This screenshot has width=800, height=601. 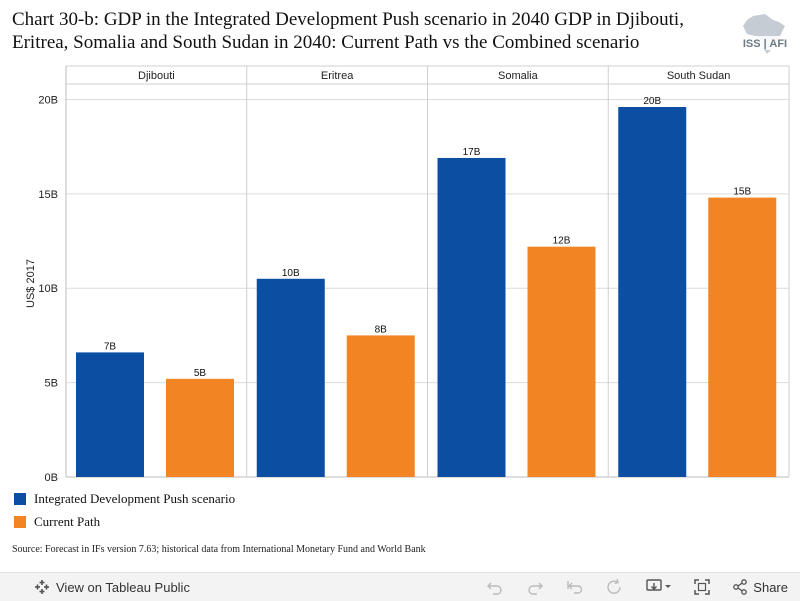 What do you see at coordinates (652, 101) in the screenshot?
I see `data-label: 20B` at bounding box center [652, 101].